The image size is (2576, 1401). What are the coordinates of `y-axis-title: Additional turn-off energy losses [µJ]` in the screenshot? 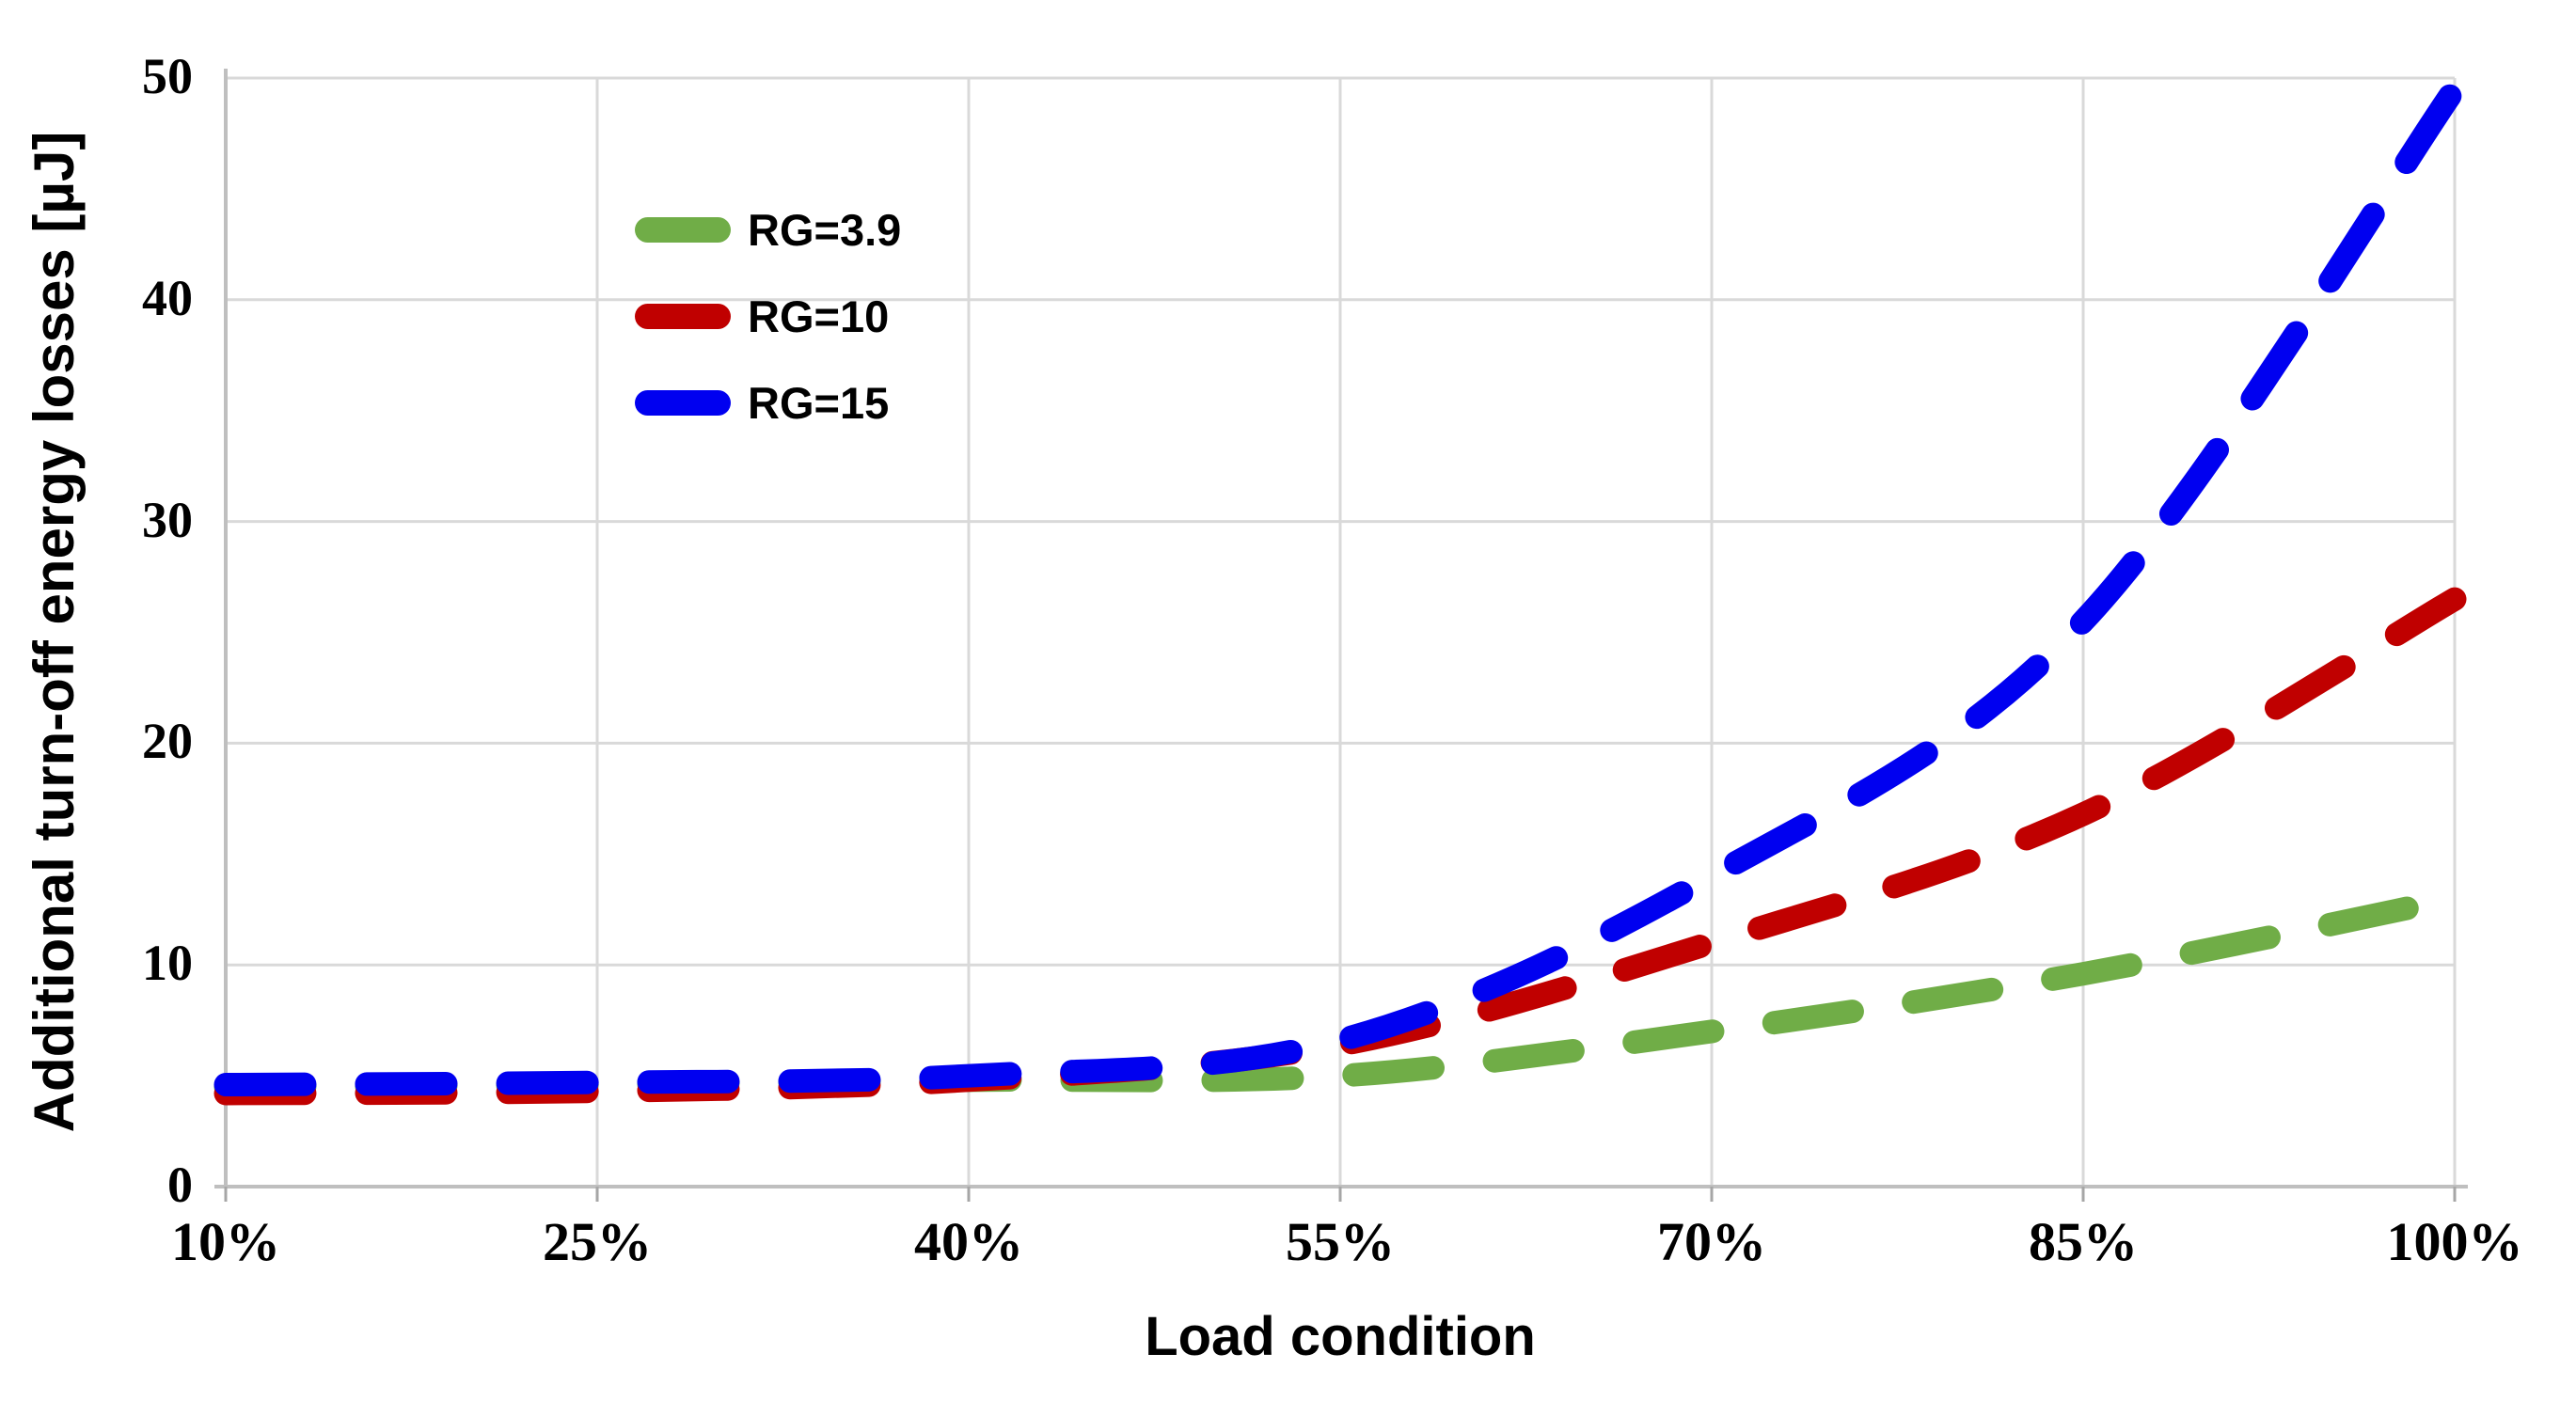 It's located at (54, 632).